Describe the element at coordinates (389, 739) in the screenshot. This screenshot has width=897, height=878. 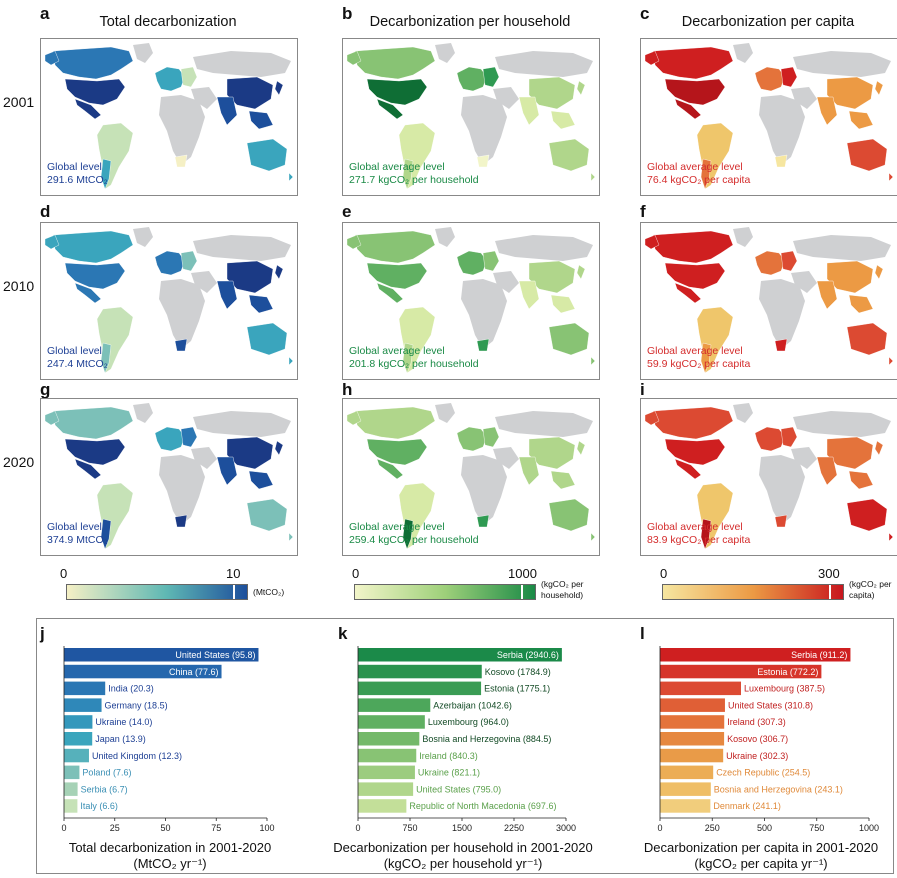
I see `bar-bosnia-and-herzegovina` at that location.